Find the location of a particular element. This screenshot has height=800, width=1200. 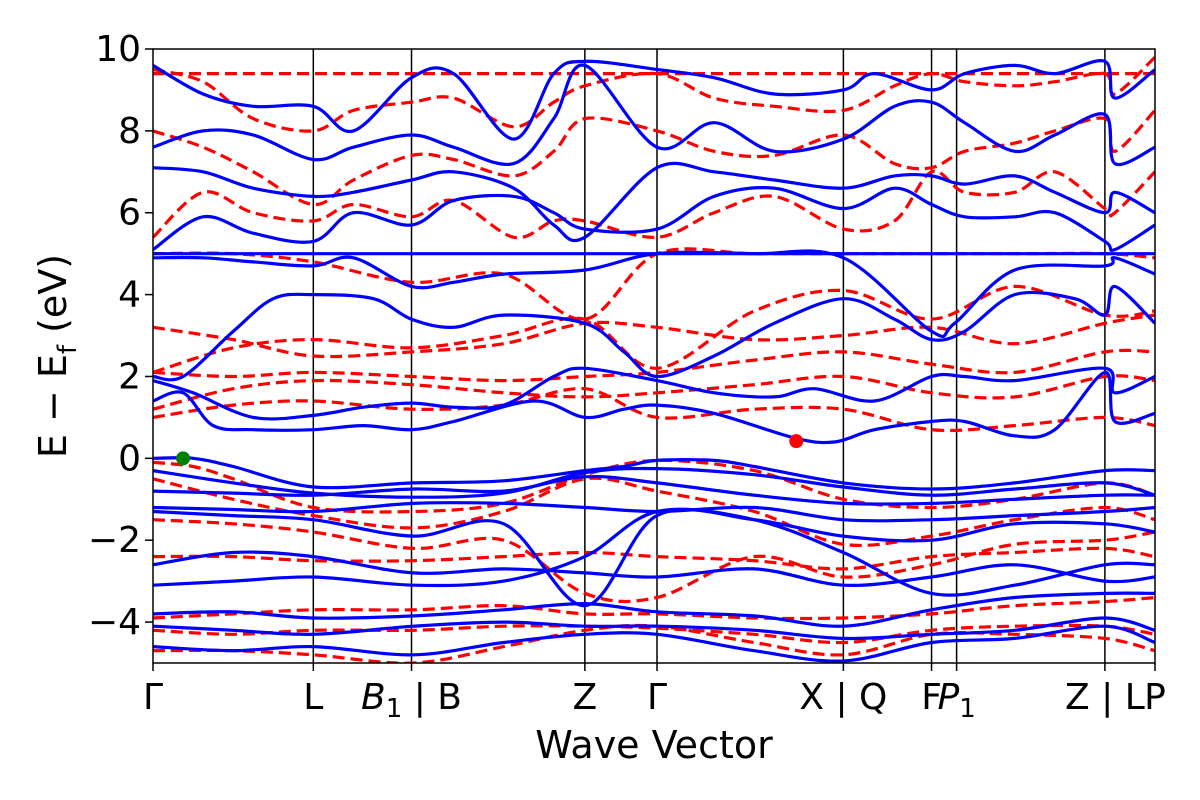

x-tick-label: L is located at coordinates (313, 697).